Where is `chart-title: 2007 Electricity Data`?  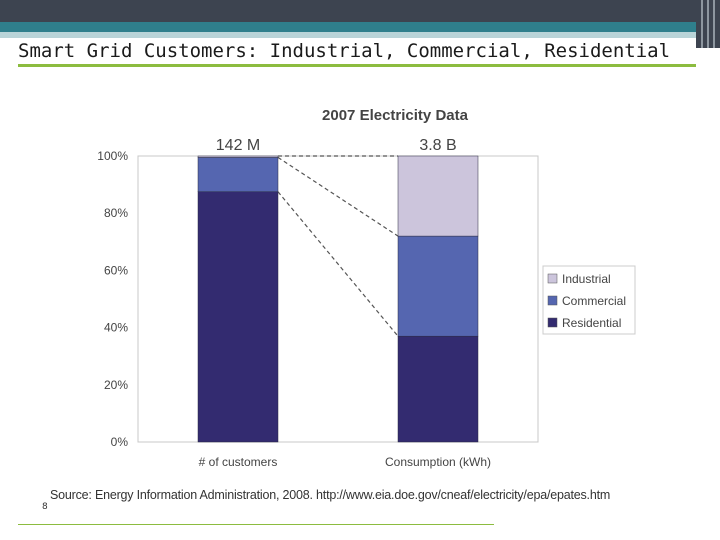
chart-title: 2007 Electricity Data is located at coordinates (395, 115).